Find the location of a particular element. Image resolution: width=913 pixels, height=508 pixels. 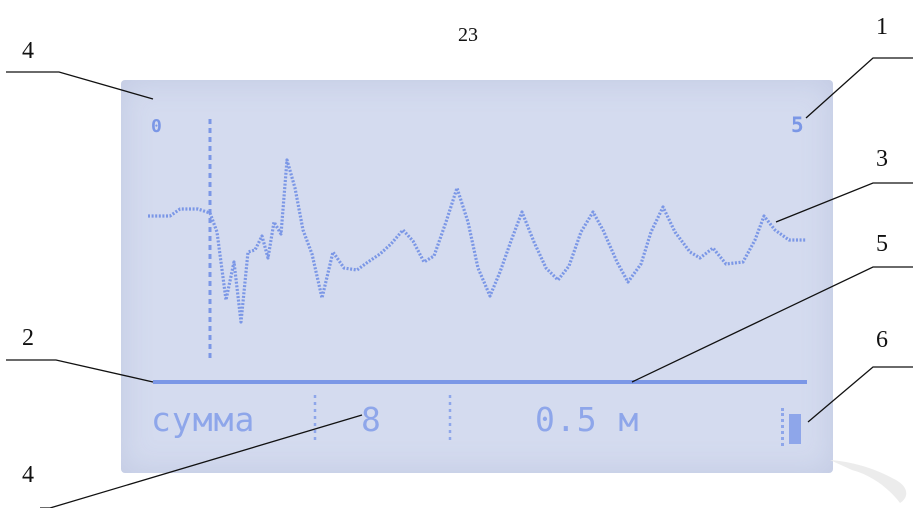

callout-label-1: 1 is located at coordinates (882, 27).